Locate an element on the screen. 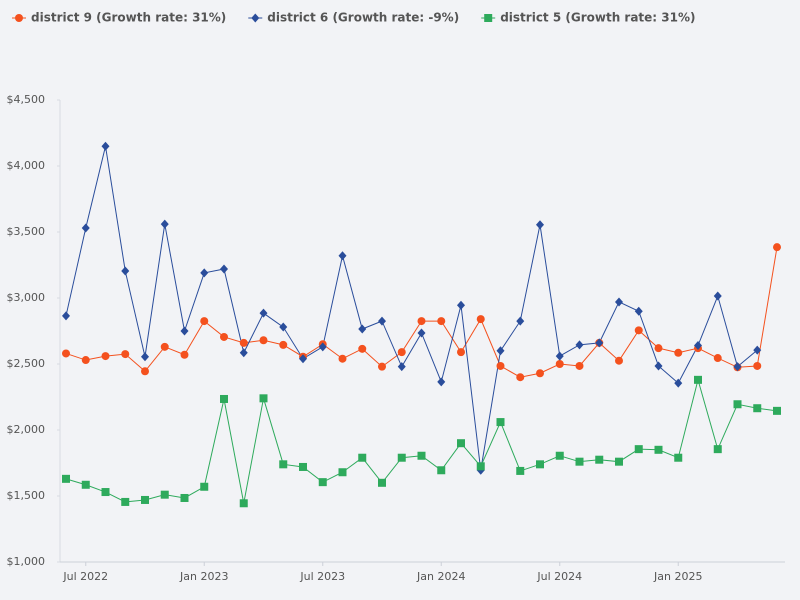 The width and height of the screenshot is (800, 600). y-tick-label: $3,500 is located at coordinates (26, 231).